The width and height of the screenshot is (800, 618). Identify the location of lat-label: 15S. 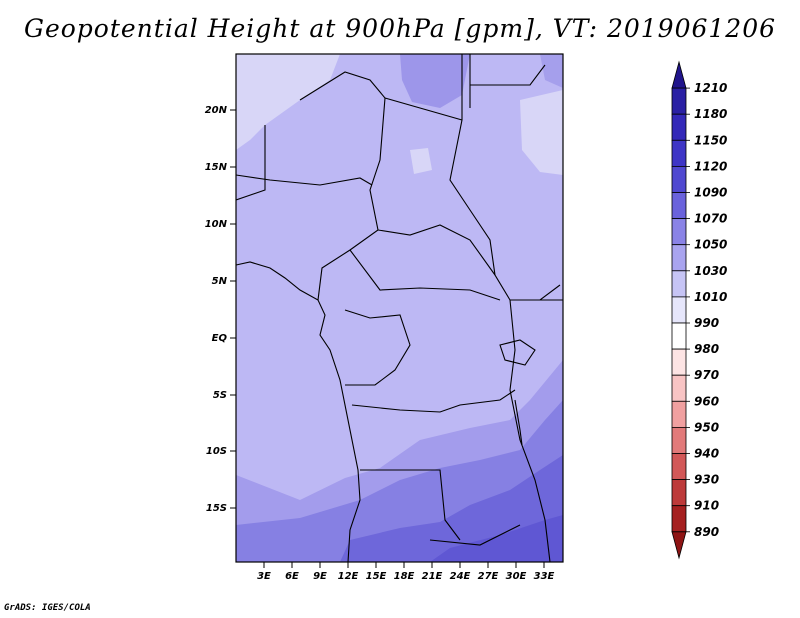
(216, 508).